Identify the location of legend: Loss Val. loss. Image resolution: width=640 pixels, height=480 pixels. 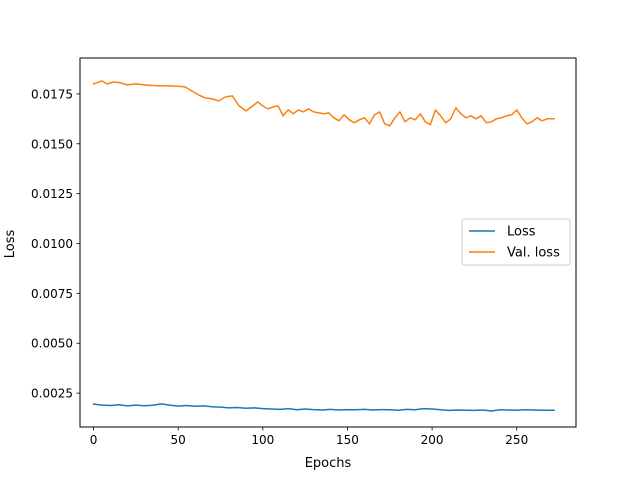
(516, 242).